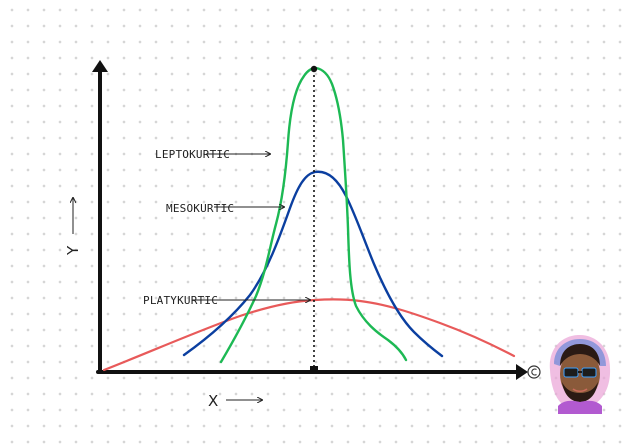 Image resolution: width=624 pixels, height=447 pixels. What do you see at coordinates (180, 300) in the screenshot?
I see `platykurtic-label: PLATYKURTIC` at bounding box center [180, 300].